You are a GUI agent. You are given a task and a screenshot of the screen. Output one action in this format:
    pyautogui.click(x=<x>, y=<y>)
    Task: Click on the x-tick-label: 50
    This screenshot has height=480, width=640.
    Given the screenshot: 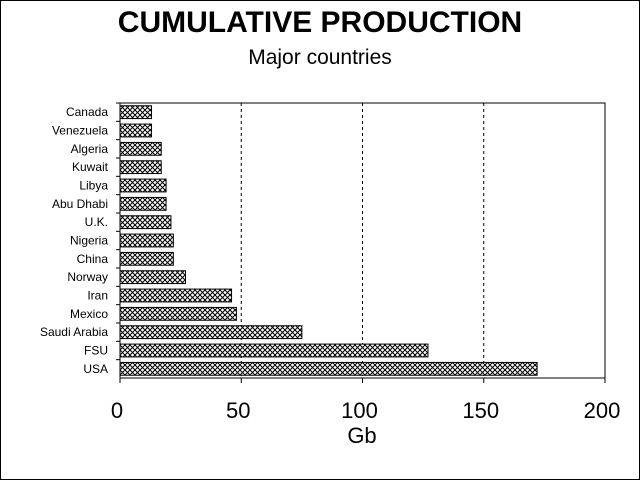 What is the action you would take?
    pyautogui.click(x=238, y=410)
    